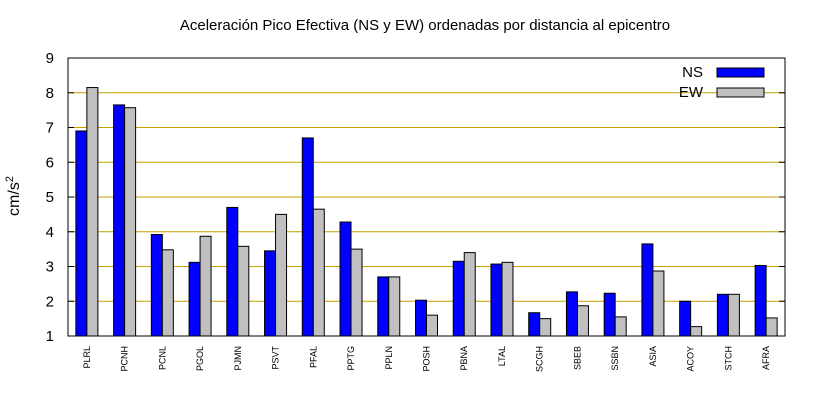 Image resolution: width=820 pixels, height=400 pixels. I want to click on bar-ew-pptg, so click(356, 292).